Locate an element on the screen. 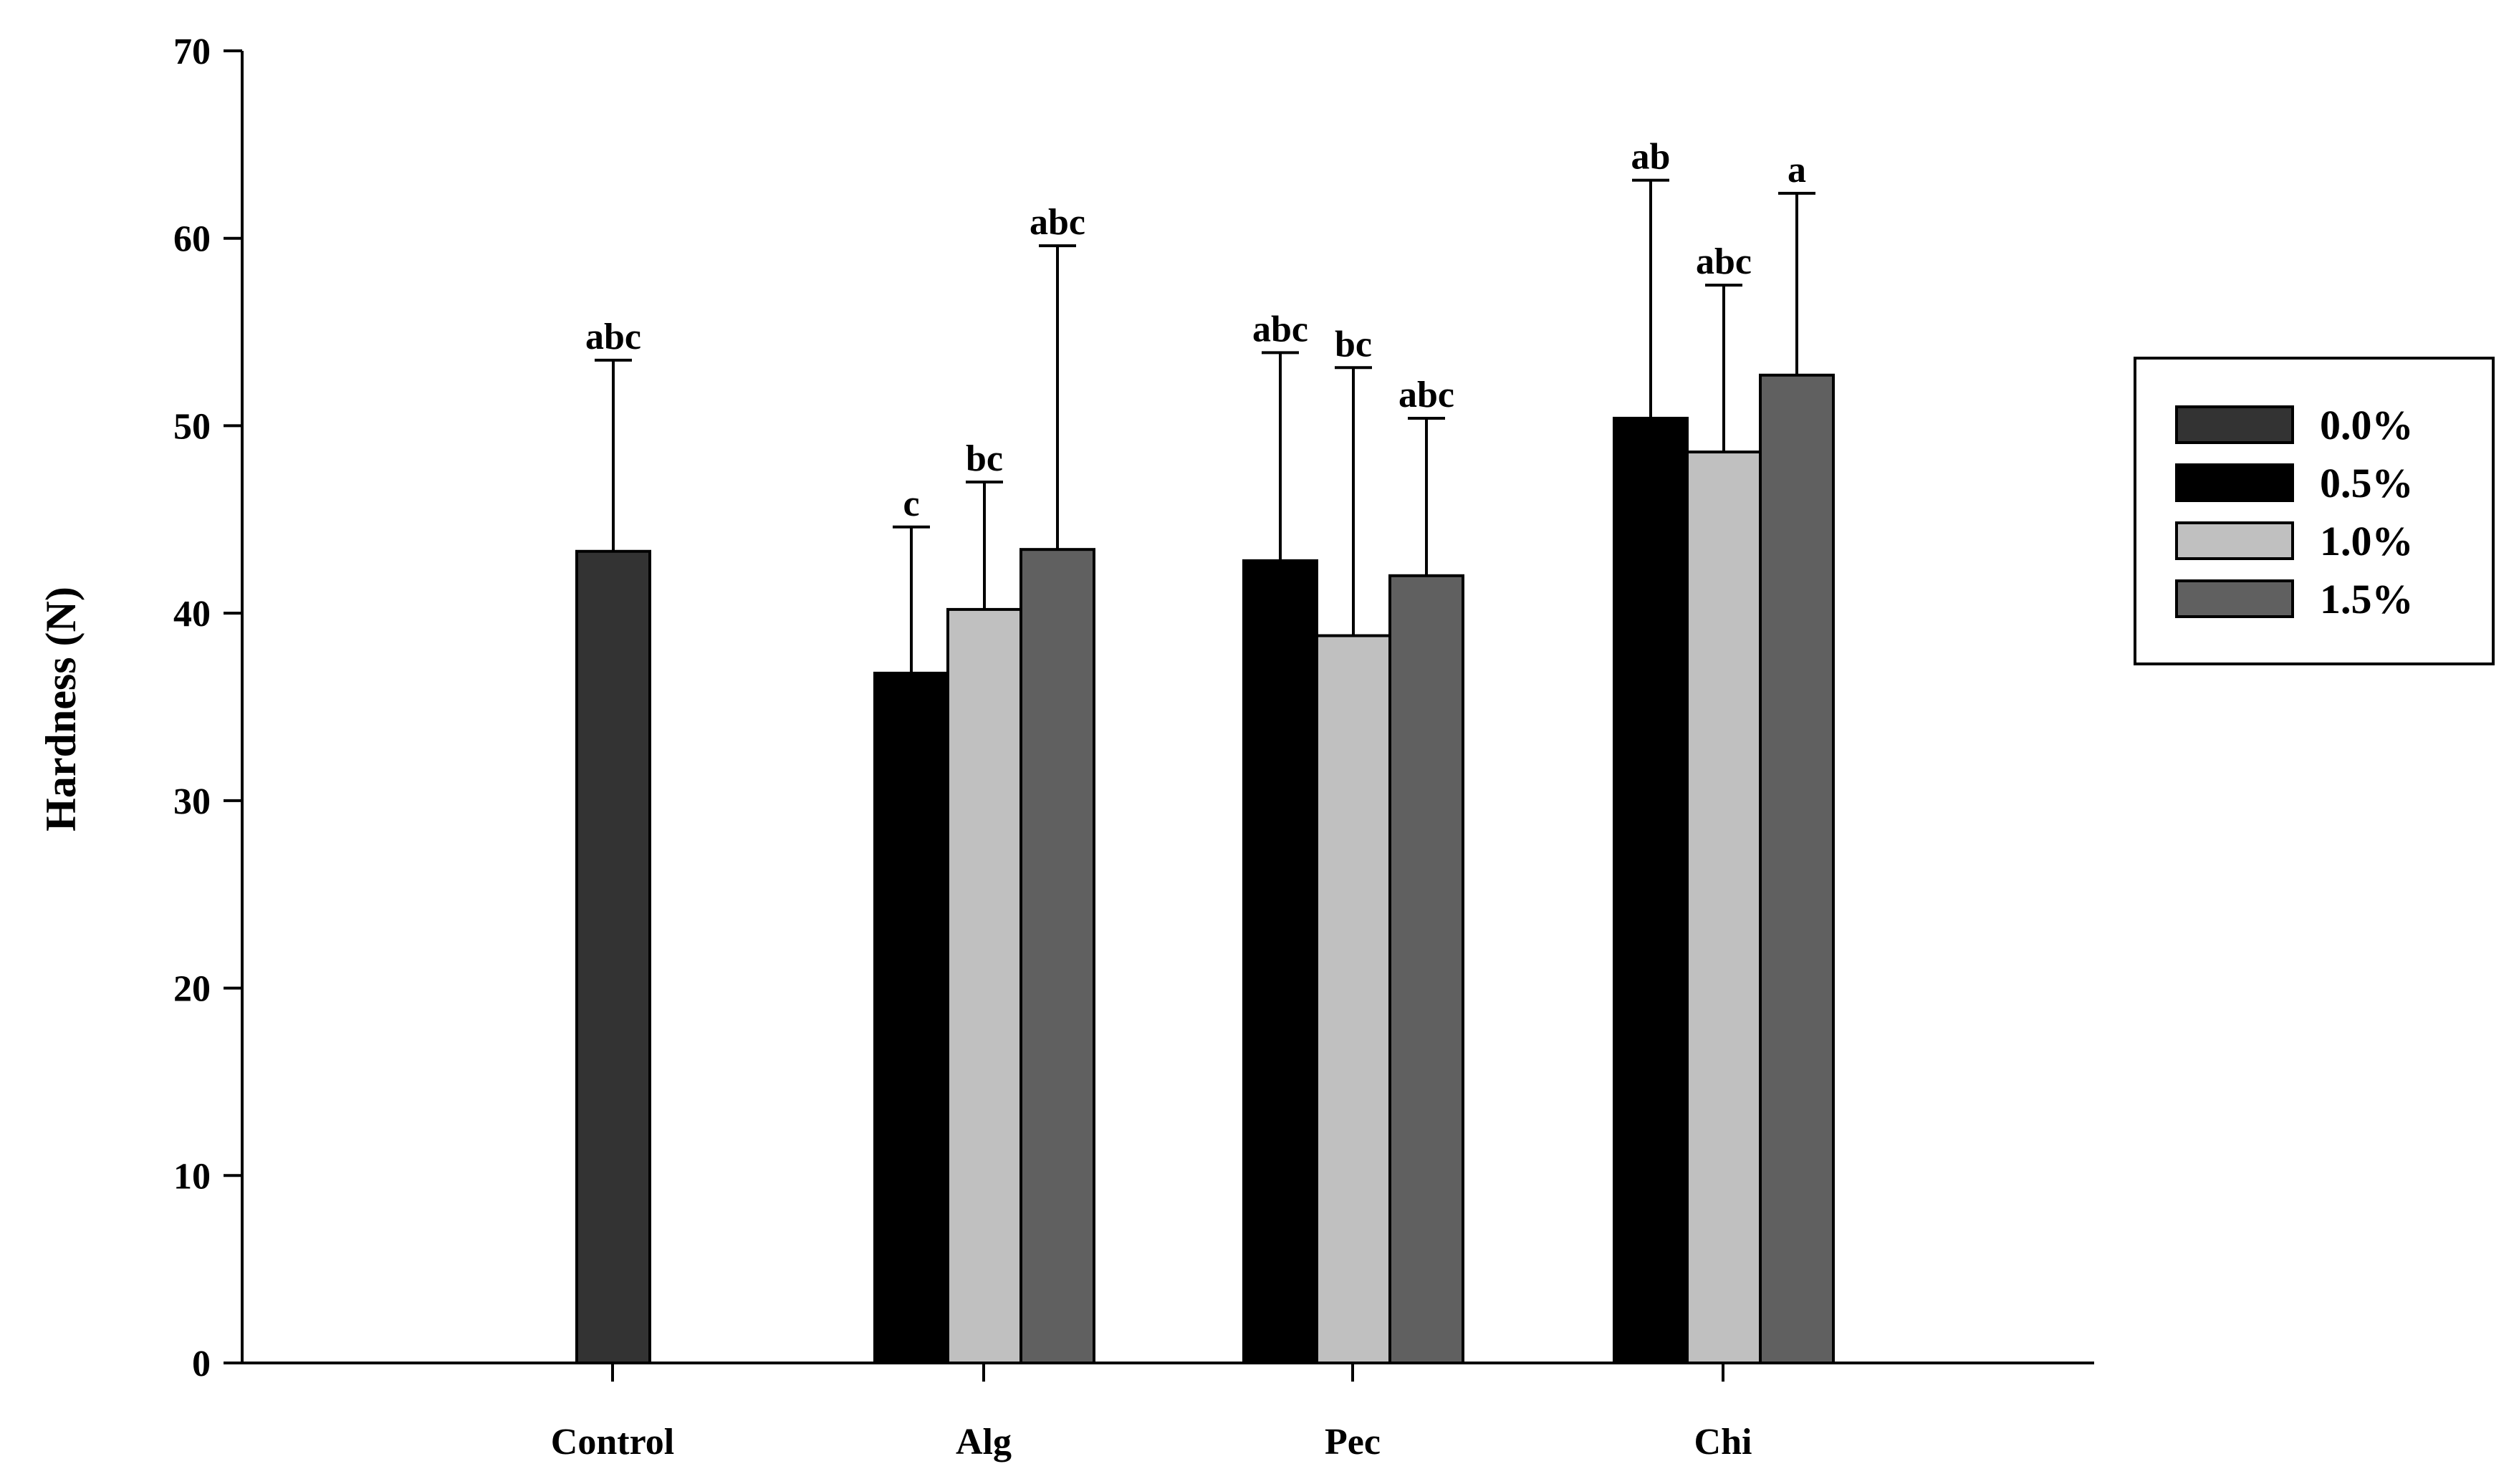  y-tick-label: 40 is located at coordinates (192, 614).